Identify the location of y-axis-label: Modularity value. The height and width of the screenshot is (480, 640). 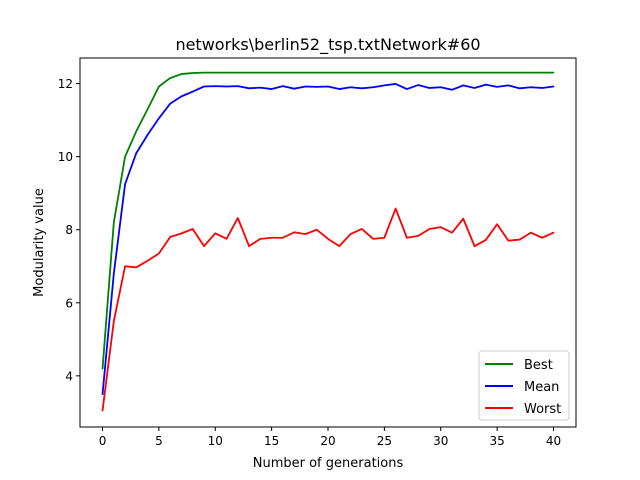
(39, 242).